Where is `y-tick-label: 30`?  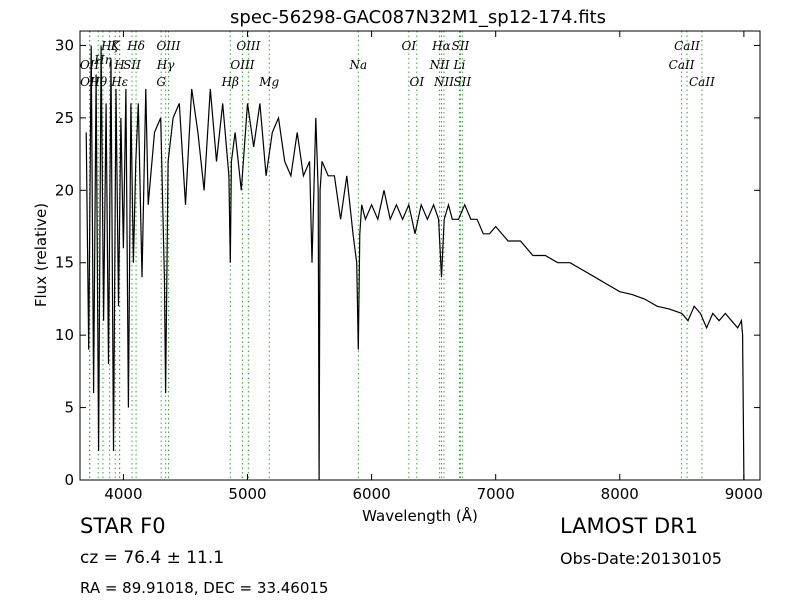
y-tick-label: 30 is located at coordinates (64, 45).